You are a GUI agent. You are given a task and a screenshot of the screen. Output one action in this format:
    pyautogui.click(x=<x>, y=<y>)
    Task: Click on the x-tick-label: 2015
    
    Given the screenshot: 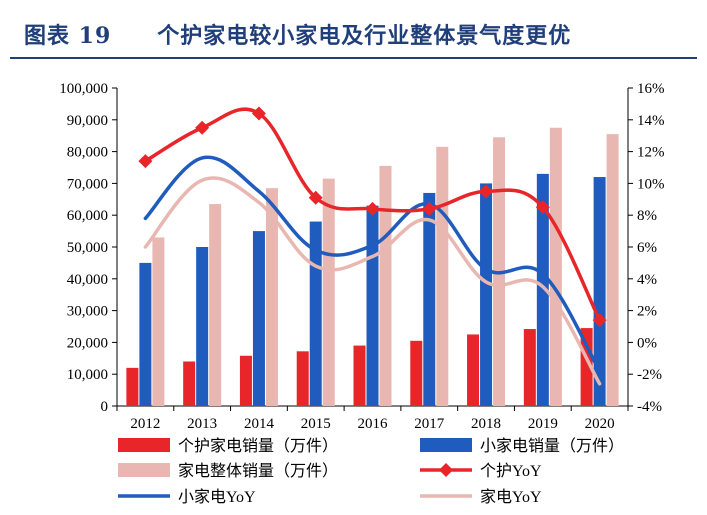 What is the action you would take?
    pyautogui.click(x=316, y=424)
    